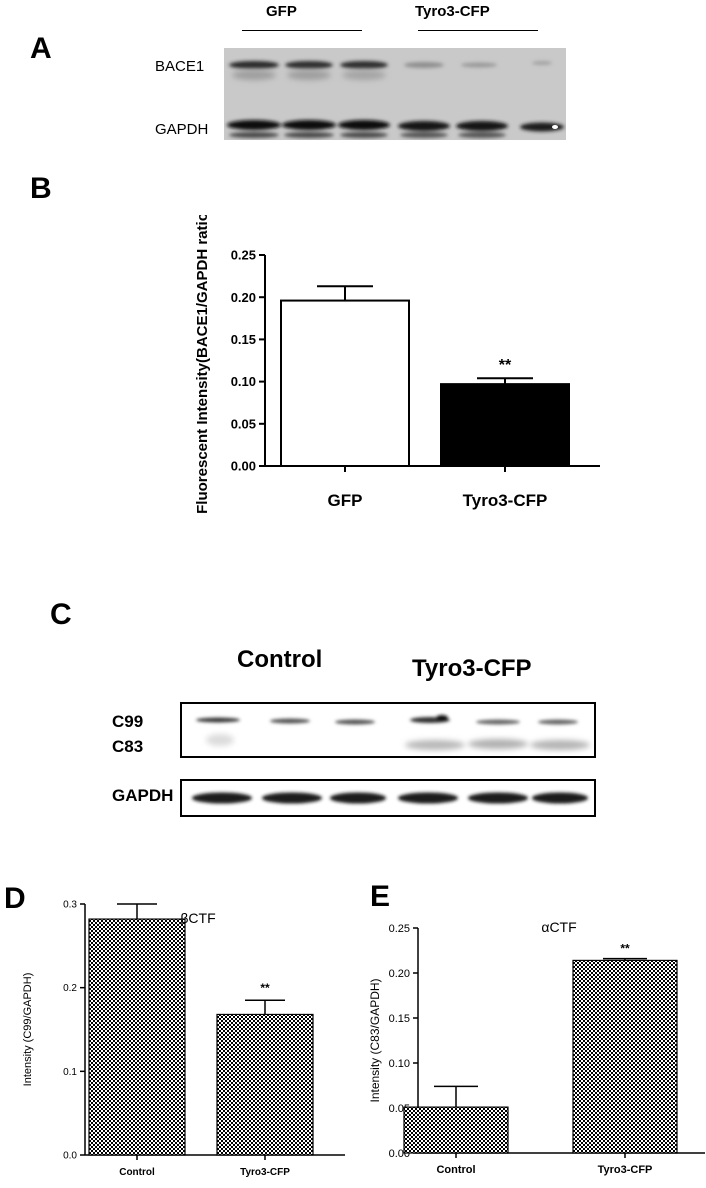  What do you see at coordinates (182, 129) in the screenshot?
I see `row-label-gapdh-a: GAPDH` at bounding box center [182, 129].